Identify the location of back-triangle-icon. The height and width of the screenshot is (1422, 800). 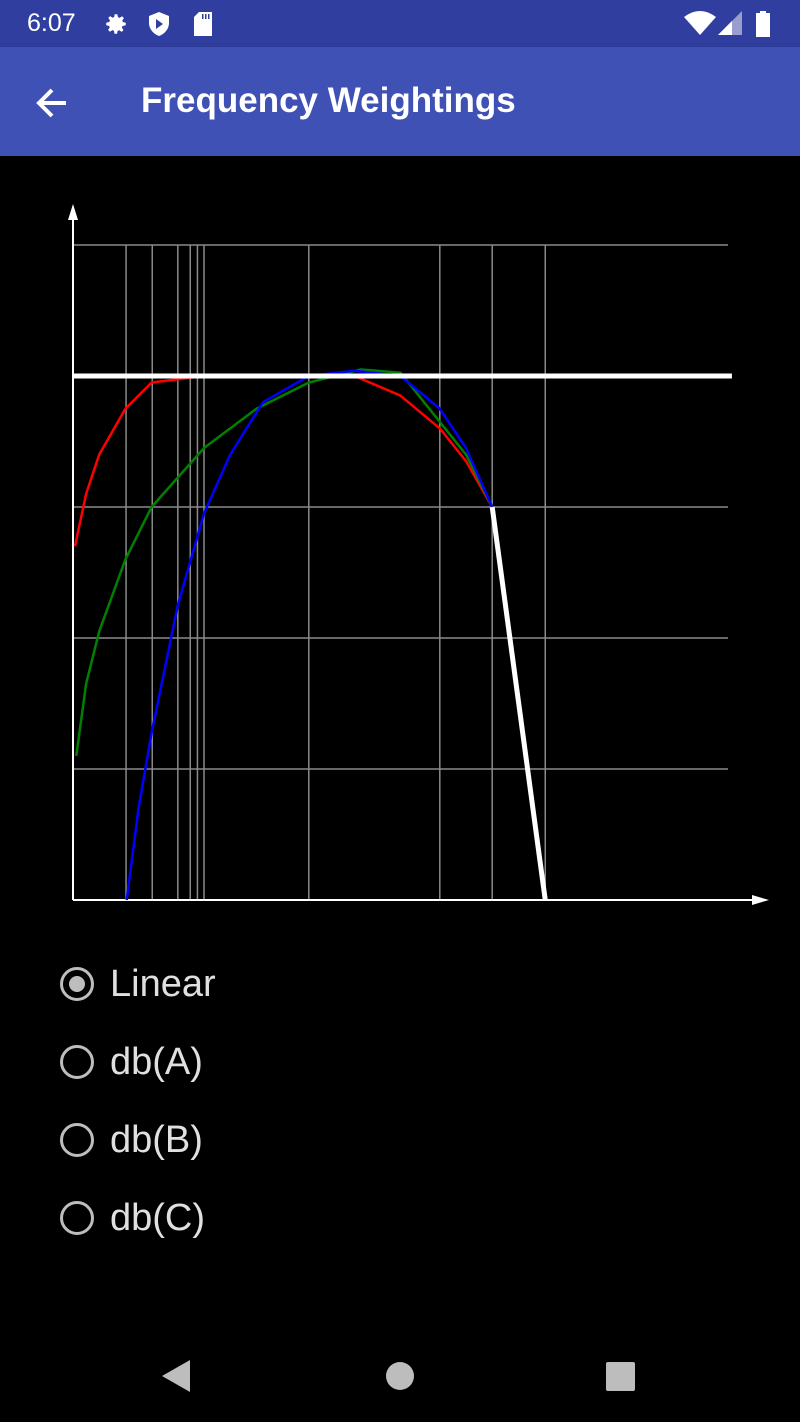
(176, 1376).